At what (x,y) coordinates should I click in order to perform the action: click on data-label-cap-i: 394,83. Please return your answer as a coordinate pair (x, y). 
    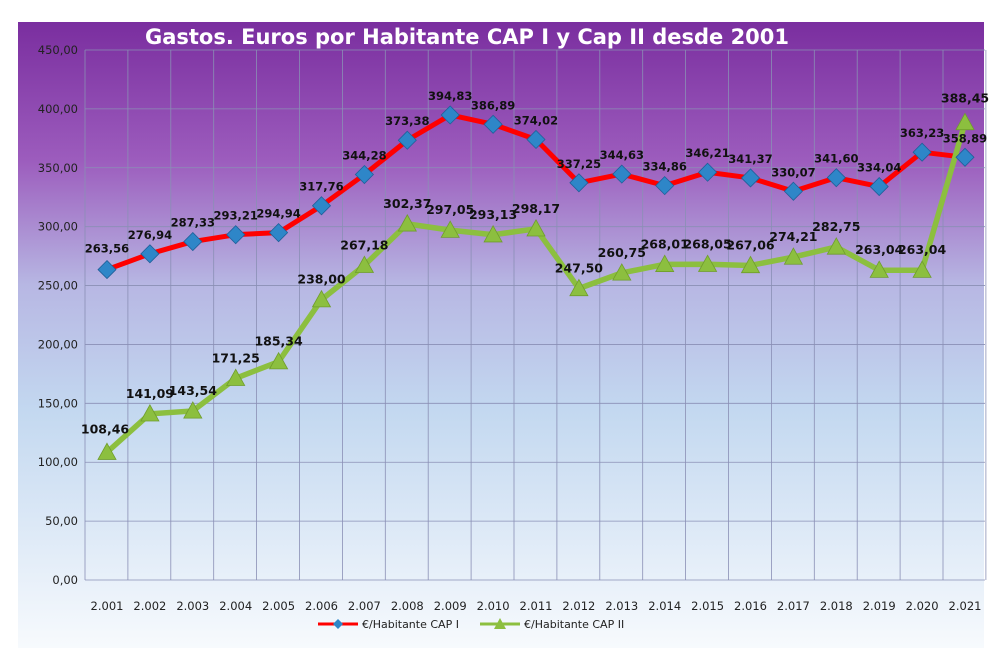
    Looking at the image, I should click on (450, 96).